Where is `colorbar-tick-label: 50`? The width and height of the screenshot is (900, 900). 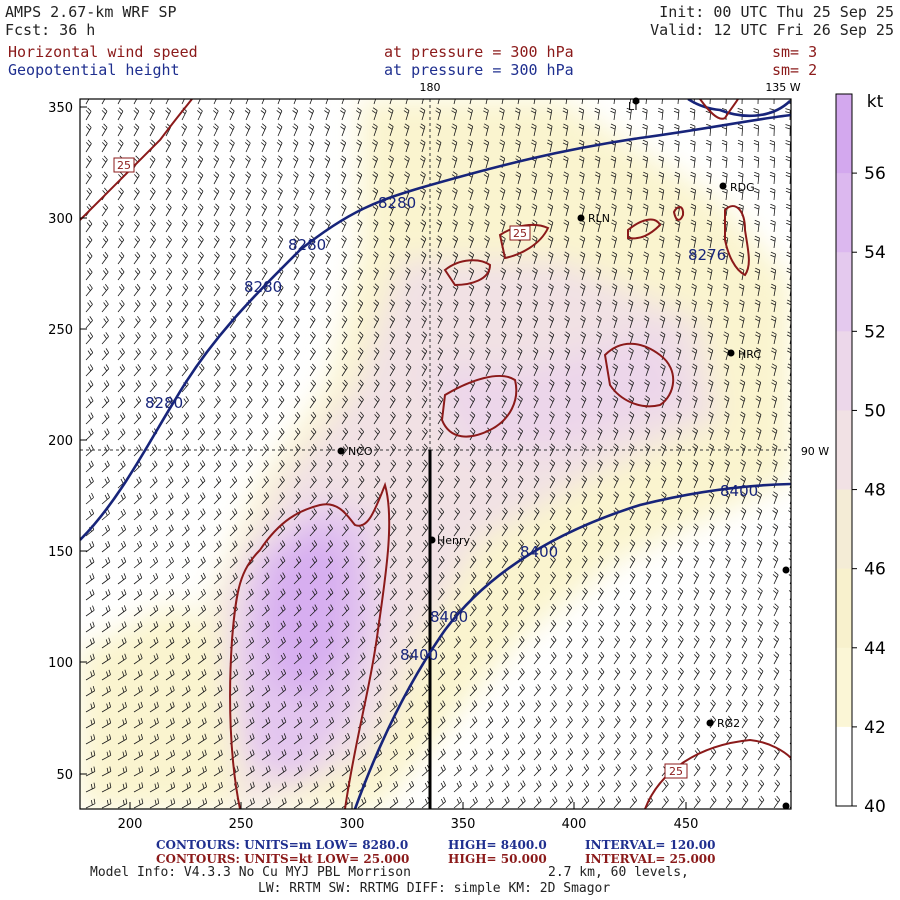 colorbar-tick-label: 50 is located at coordinates (875, 411).